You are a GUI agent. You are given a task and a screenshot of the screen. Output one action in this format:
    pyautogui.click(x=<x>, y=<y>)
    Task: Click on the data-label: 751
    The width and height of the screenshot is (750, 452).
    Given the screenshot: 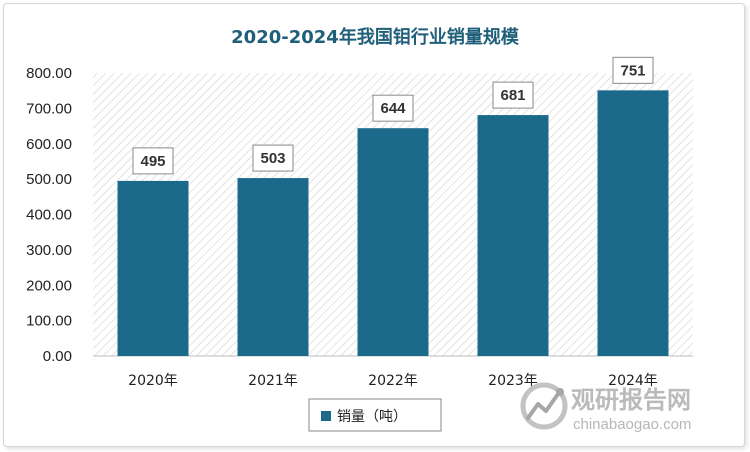 What is the action you would take?
    pyautogui.click(x=632, y=70)
    